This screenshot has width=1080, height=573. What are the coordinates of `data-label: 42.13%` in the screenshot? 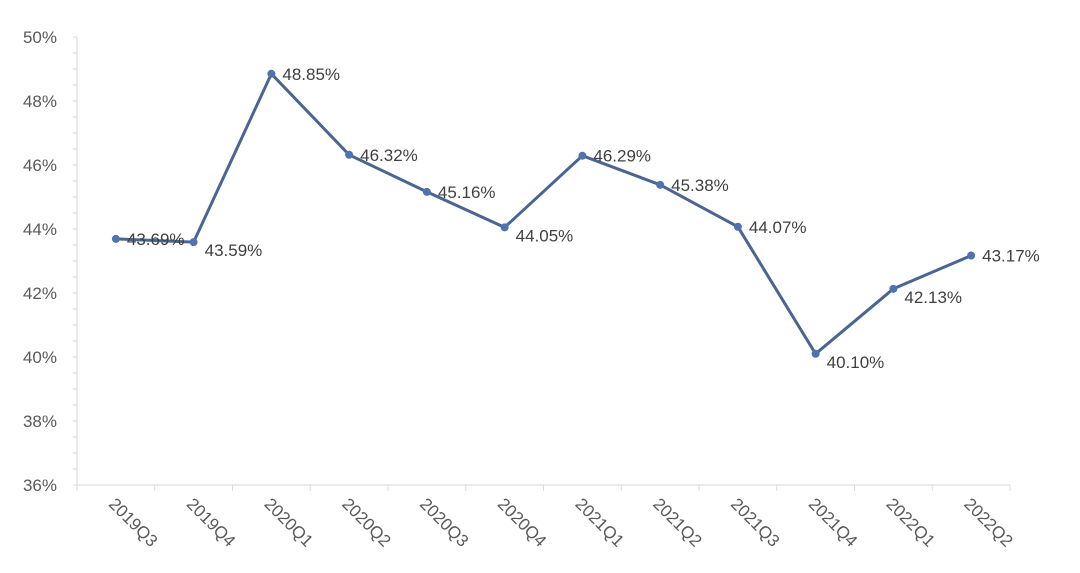 It's located at (933, 297).